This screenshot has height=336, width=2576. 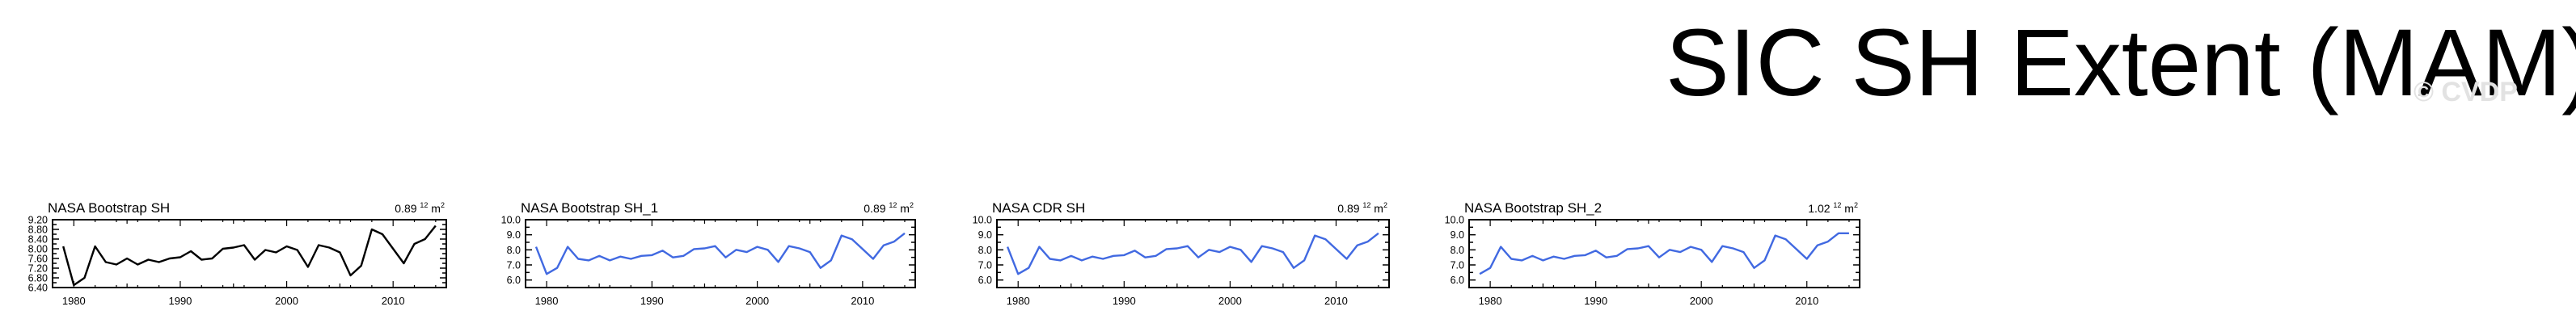 What do you see at coordinates (38, 269) in the screenshot?
I see `y-tick-label: 7.20` at bounding box center [38, 269].